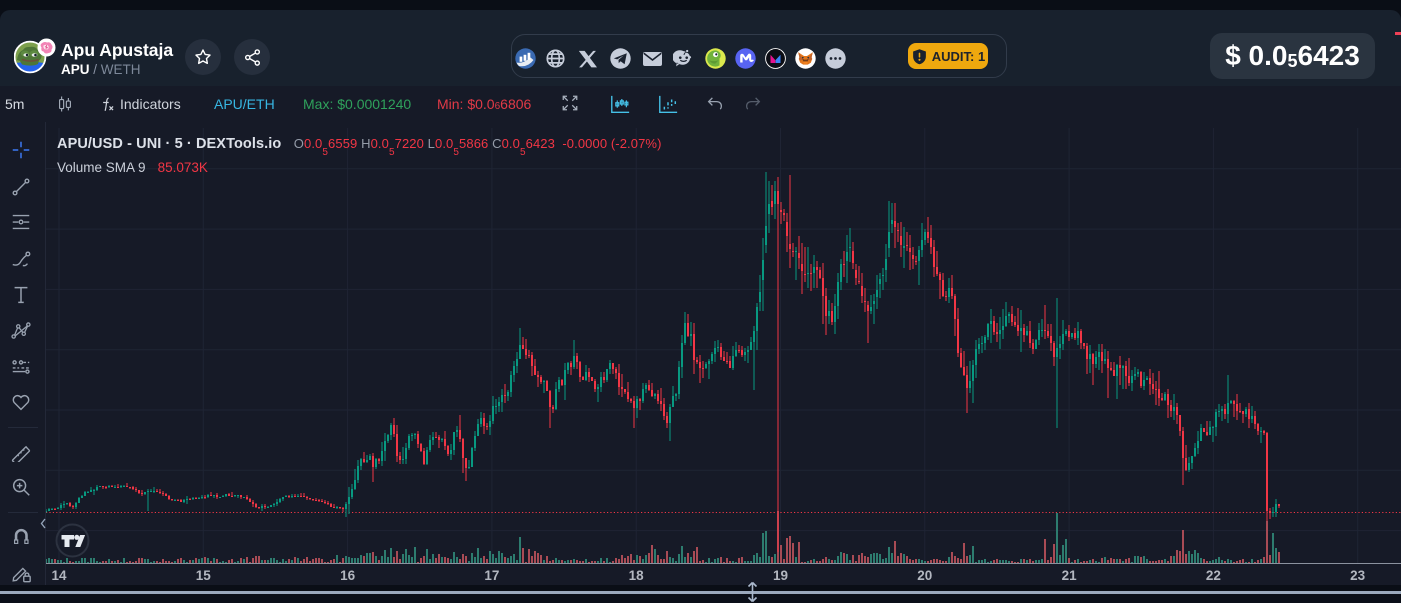 The width and height of the screenshot is (1401, 603). What do you see at coordinates (1213, 575) in the screenshot?
I see `svg-text: 22` at bounding box center [1213, 575].